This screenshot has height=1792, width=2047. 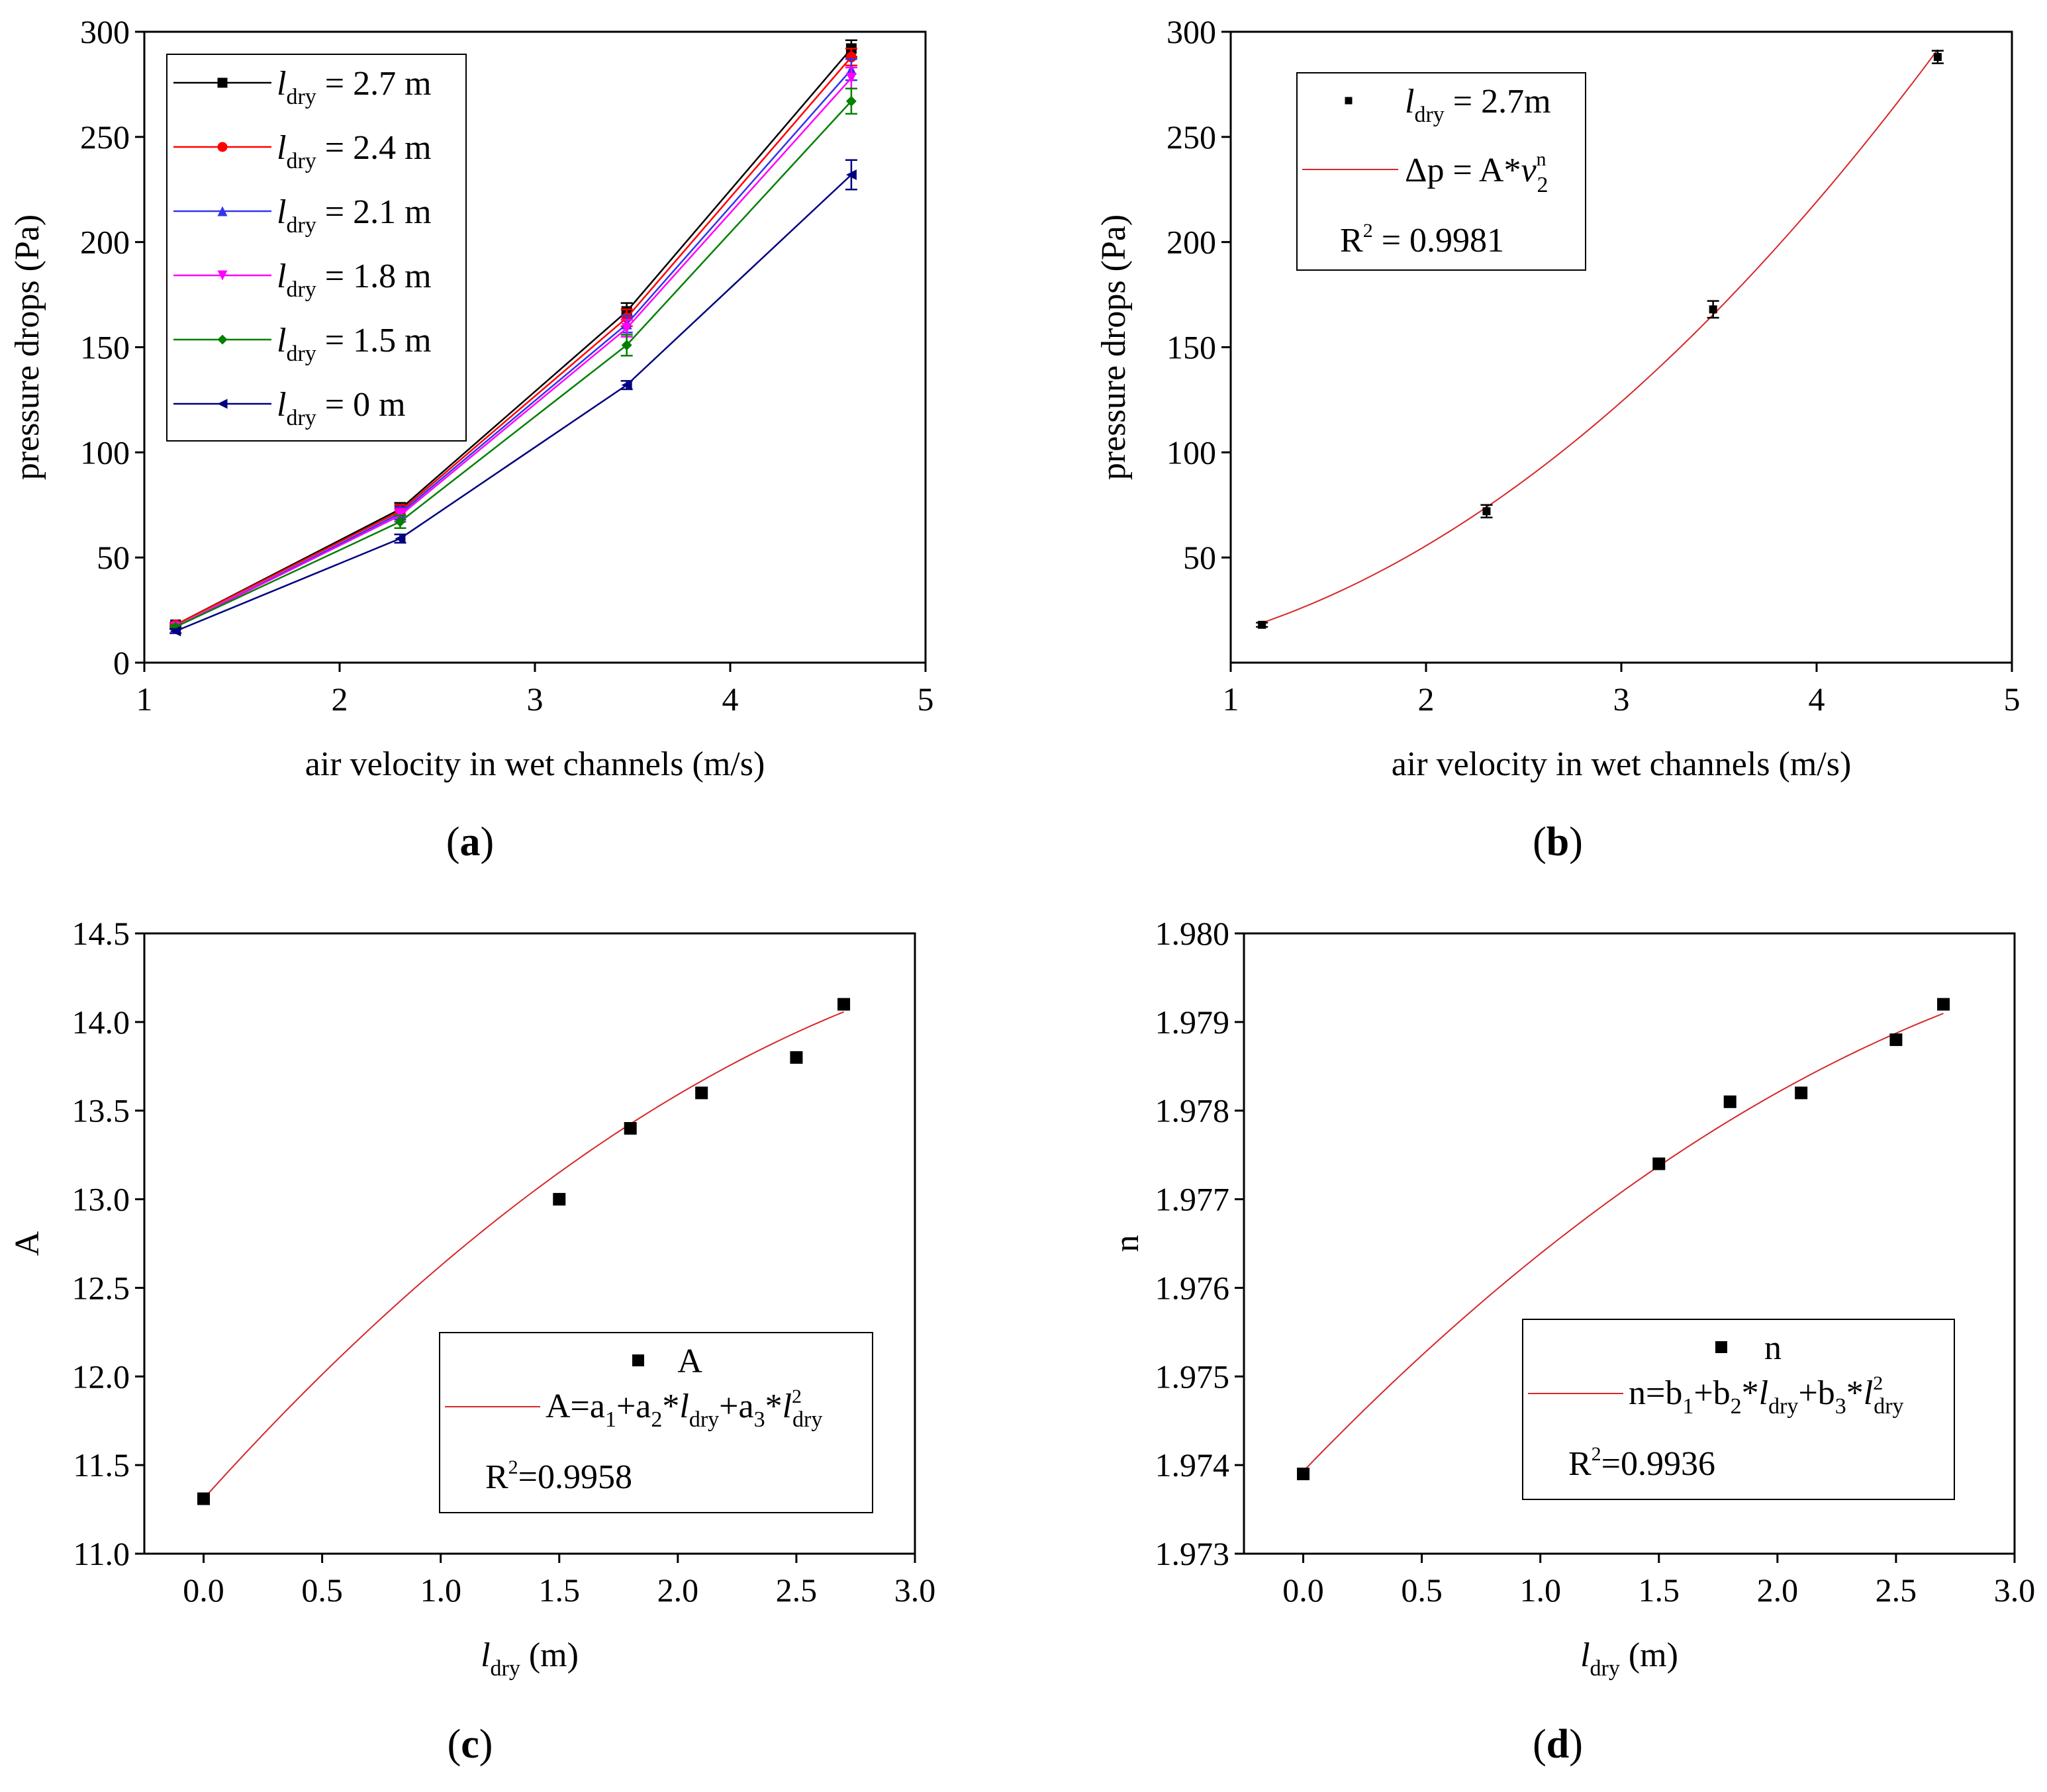 I want to click on panel-letter: b, so click(x=1558, y=842).